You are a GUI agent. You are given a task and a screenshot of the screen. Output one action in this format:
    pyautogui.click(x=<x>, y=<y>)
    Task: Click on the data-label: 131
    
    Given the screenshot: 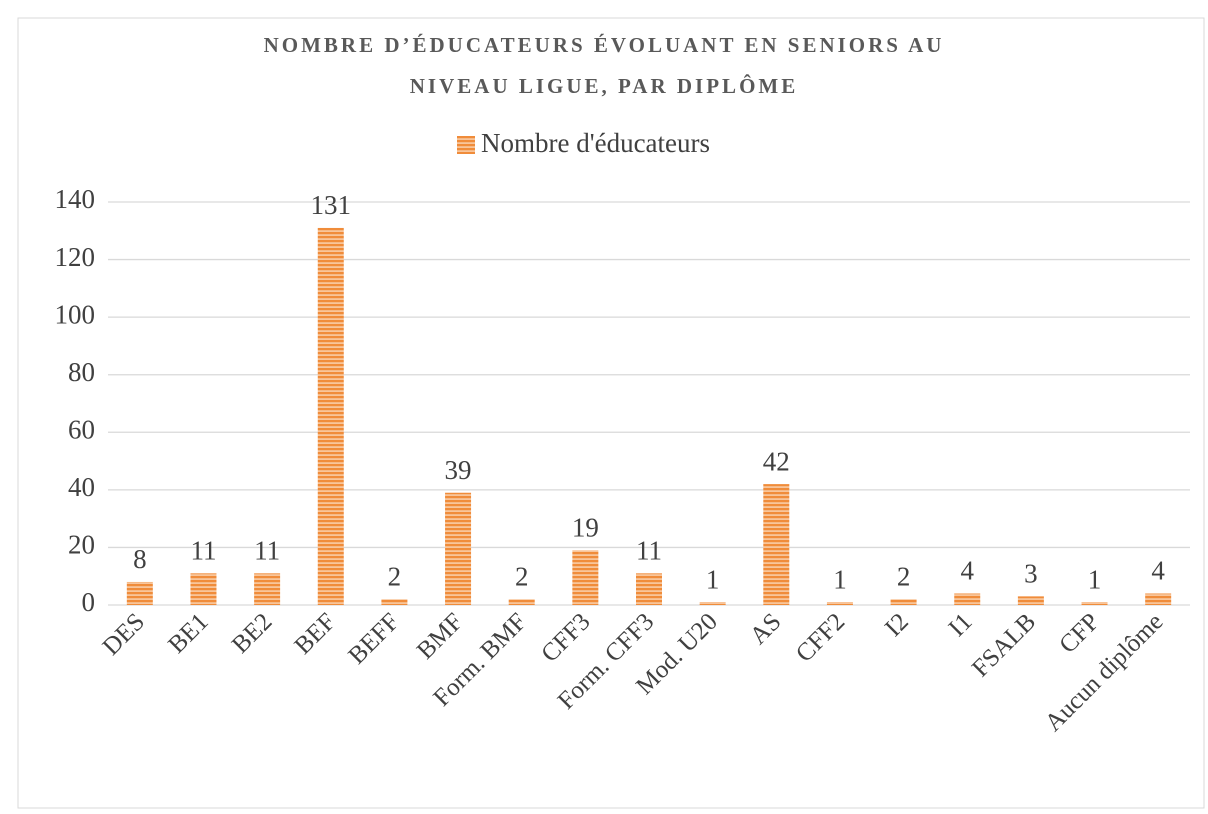 What is the action you would take?
    pyautogui.click(x=331, y=205)
    